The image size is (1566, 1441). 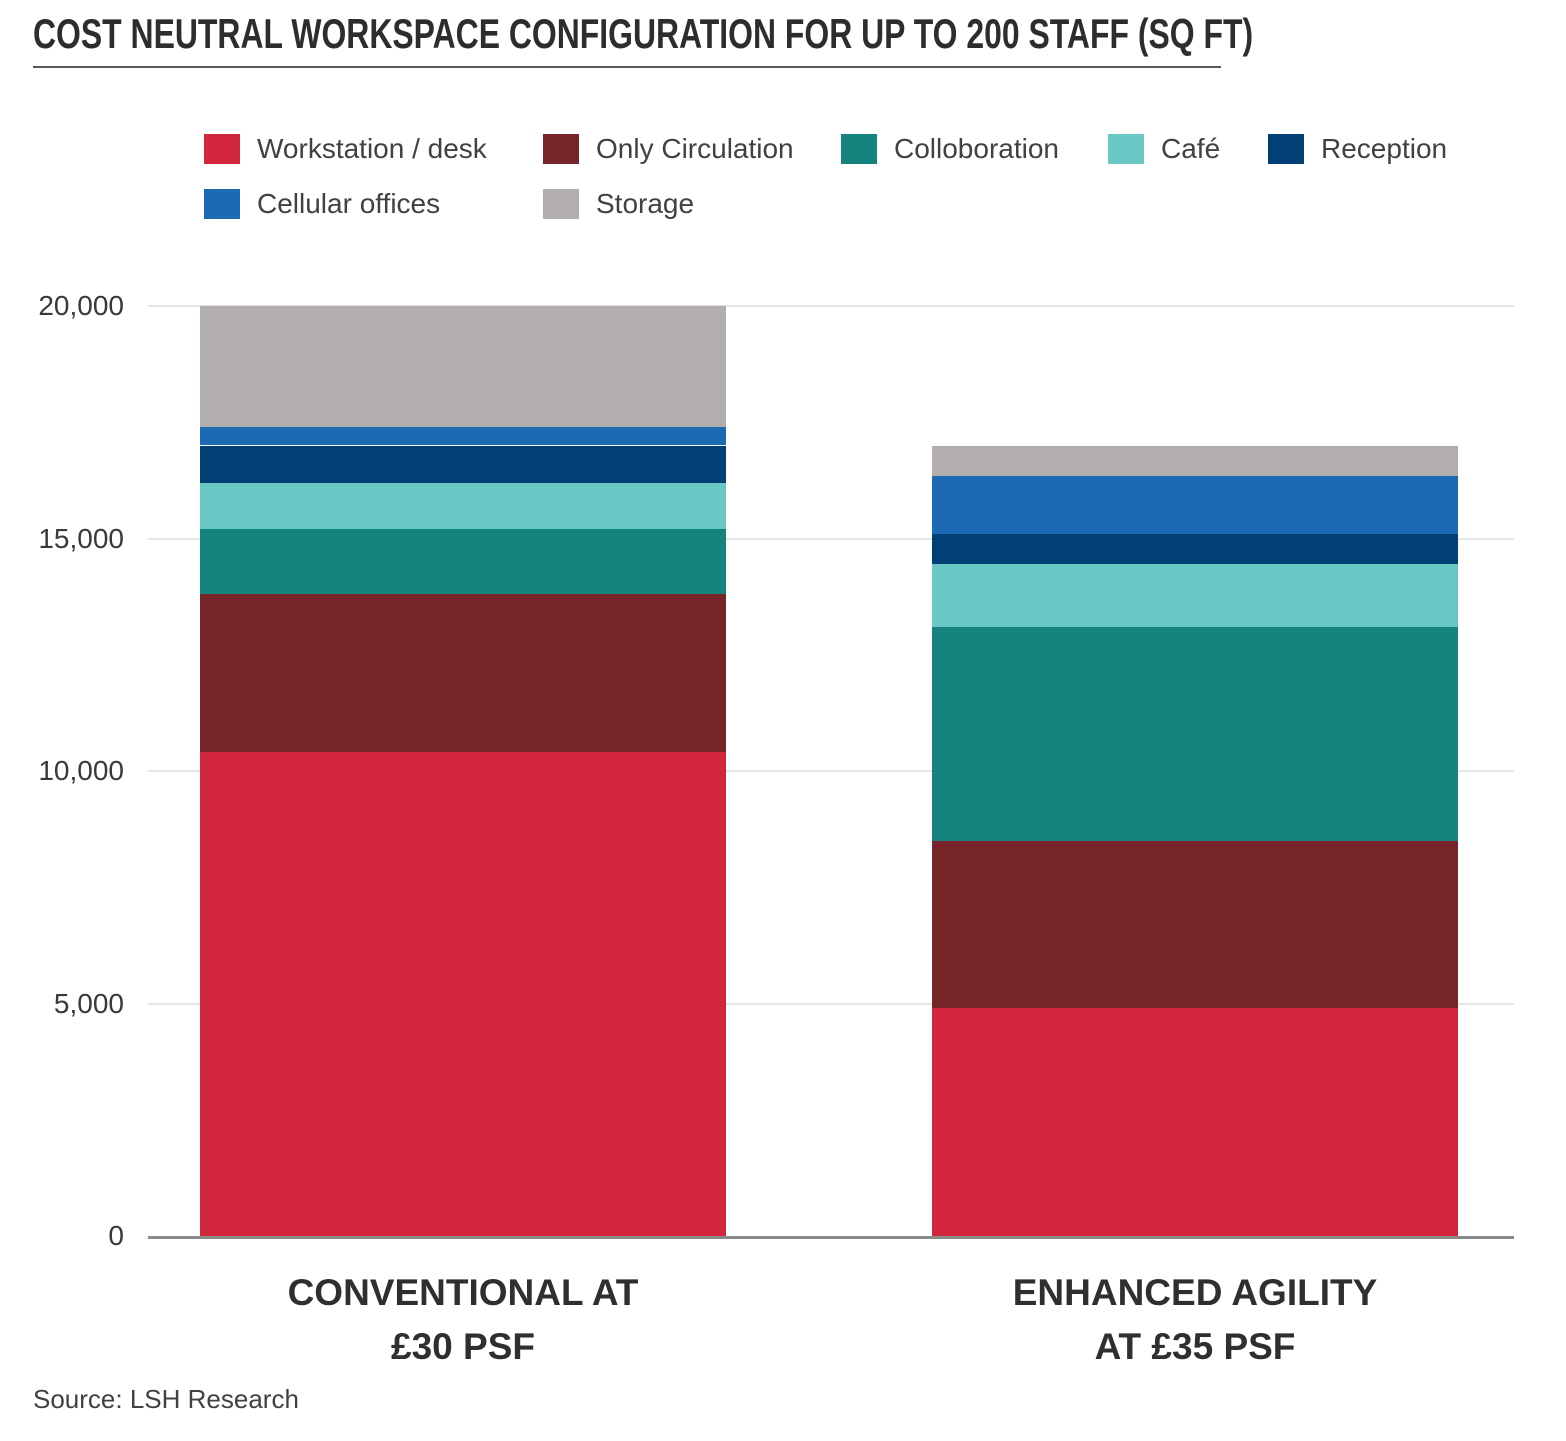 What do you see at coordinates (627, 67) in the screenshot?
I see `title-underline` at bounding box center [627, 67].